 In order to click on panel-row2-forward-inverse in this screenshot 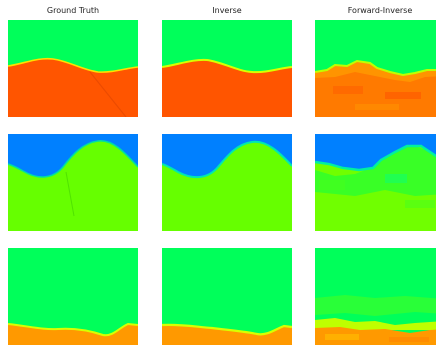, I will do `click(375, 182)`.